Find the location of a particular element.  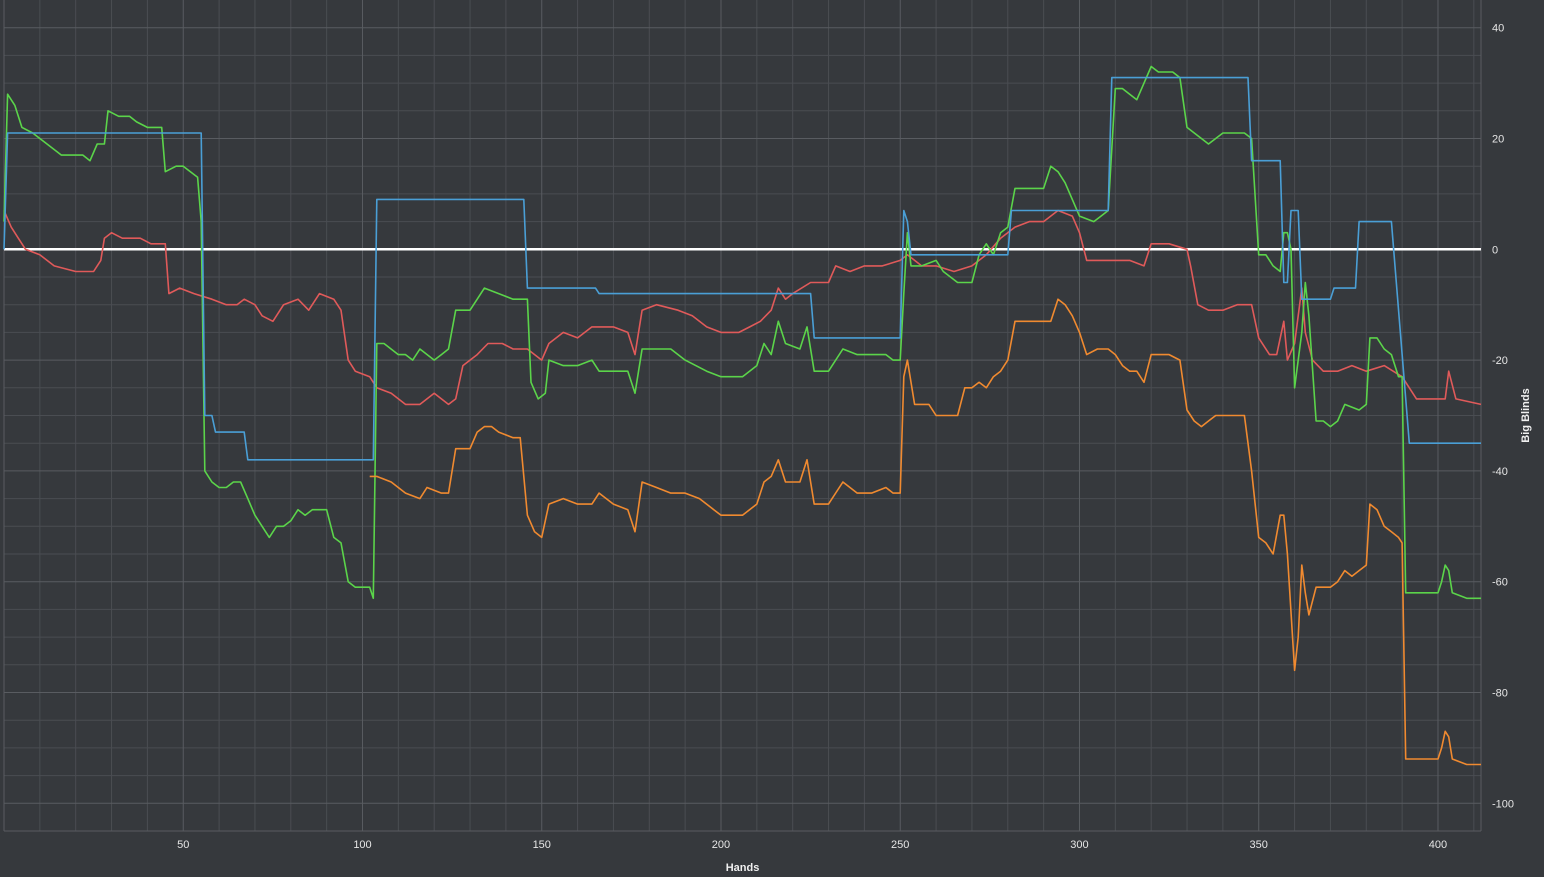

y-axis-ticks: 40 20 0 -20 -40 -60 -80 -100 is located at coordinates (1503, 417).